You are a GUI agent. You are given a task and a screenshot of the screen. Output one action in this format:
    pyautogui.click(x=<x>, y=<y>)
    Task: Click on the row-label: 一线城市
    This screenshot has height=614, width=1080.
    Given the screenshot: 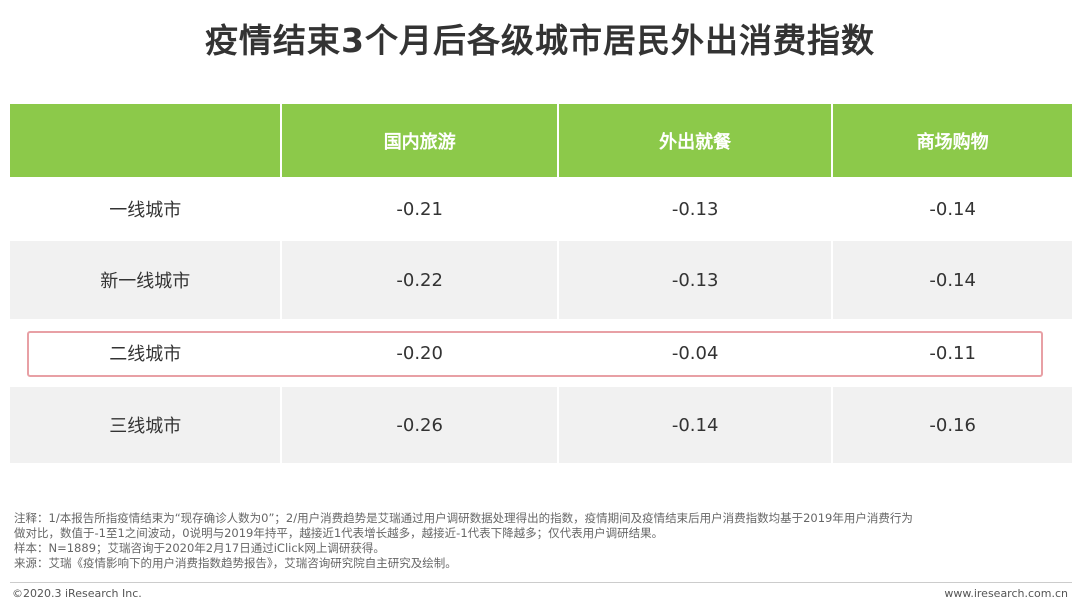 What is the action you would take?
    pyautogui.click(x=145, y=209)
    